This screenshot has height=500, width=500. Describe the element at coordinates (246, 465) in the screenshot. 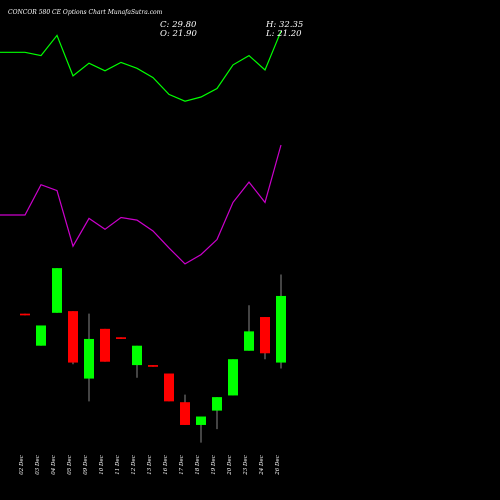

I see `x-tick-label: 23 Dec` at that location.